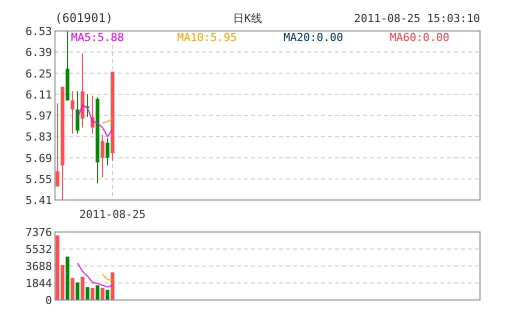  What do you see at coordinates (97, 37) in the screenshot?
I see `text: MA5:5.88` at bounding box center [97, 37].